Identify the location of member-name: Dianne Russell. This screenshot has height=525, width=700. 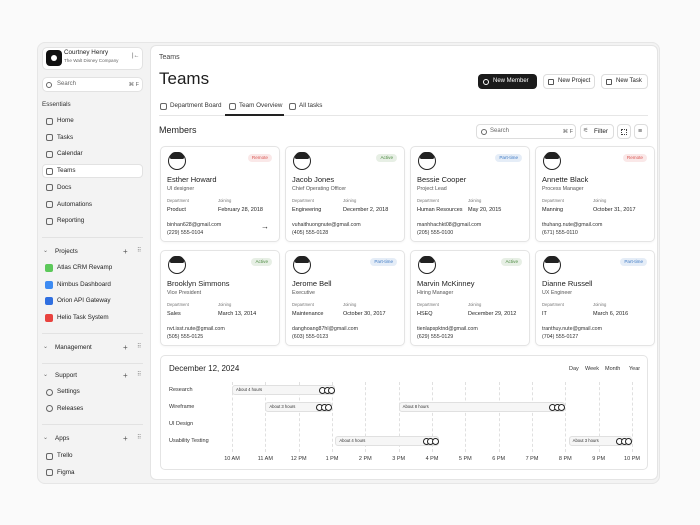
(567, 284).